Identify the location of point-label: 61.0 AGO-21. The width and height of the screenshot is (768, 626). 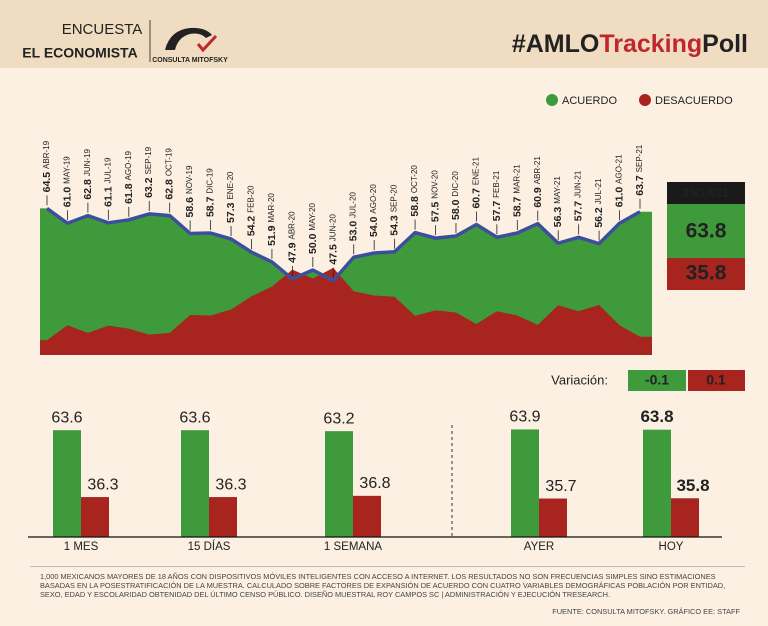
(619, 180).